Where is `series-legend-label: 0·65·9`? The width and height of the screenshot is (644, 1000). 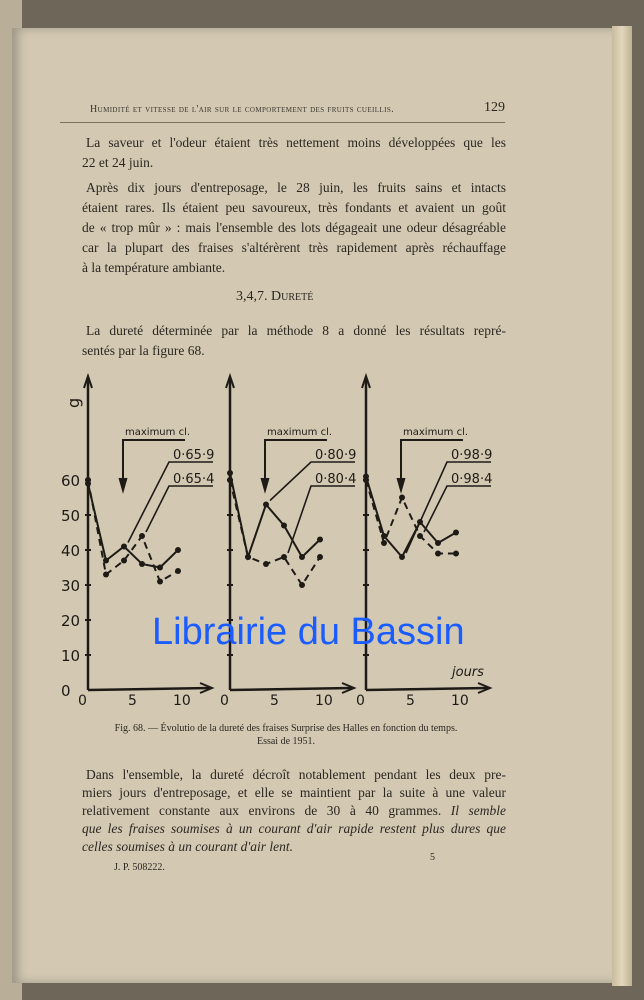 series-legend-label: 0·65·9 is located at coordinates (193, 455).